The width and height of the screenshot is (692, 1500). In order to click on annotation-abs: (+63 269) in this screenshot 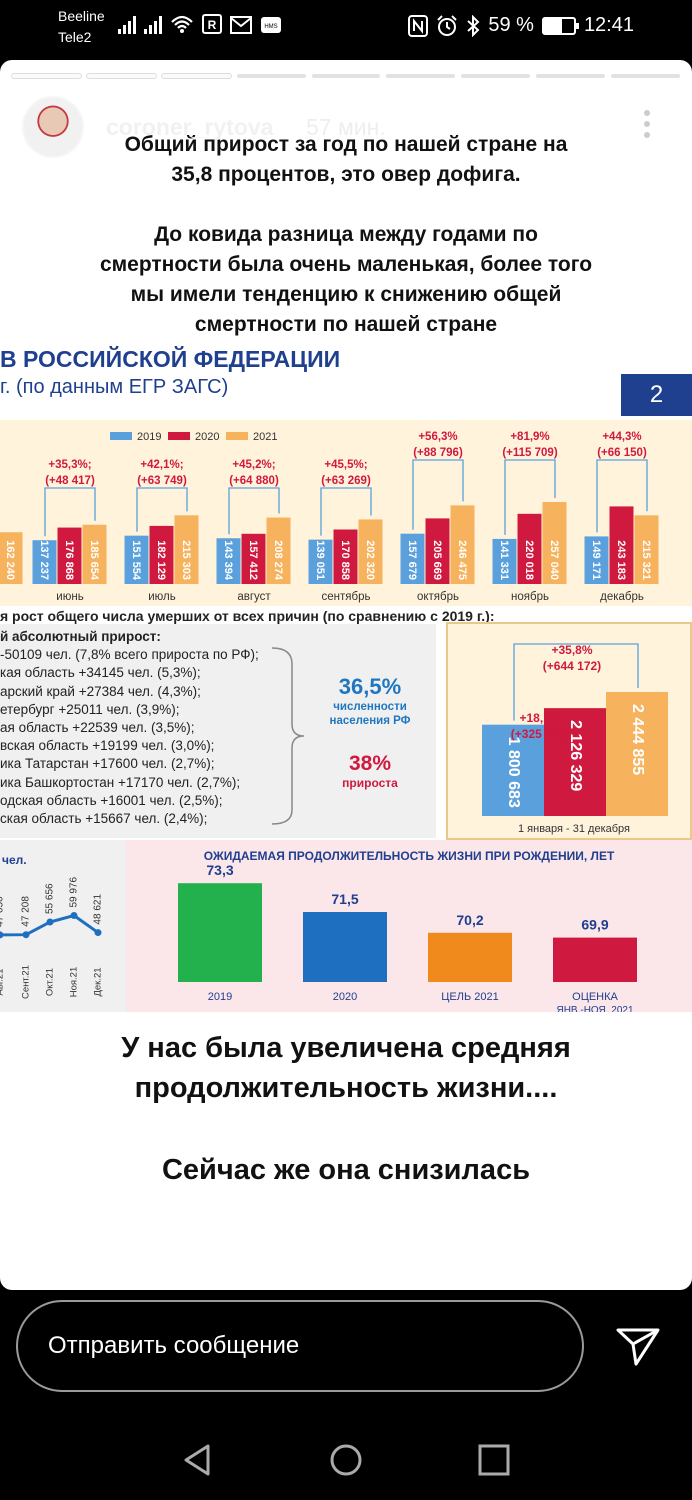, I will do `click(346, 481)`.